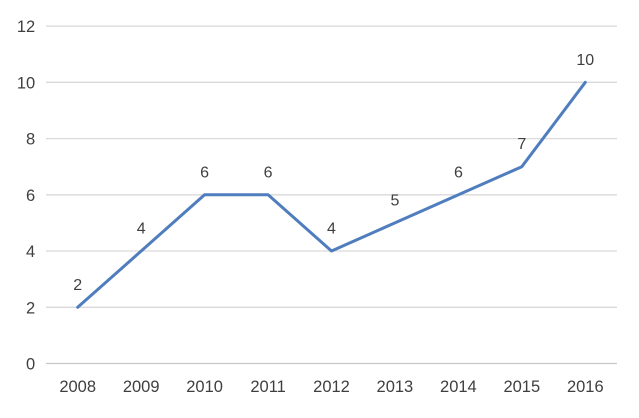 Image resolution: width=639 pixels, height=418 pixels. Describe the element at coordinates (30, 365) in the screenshot. I see `svg-text: 0` at that location.